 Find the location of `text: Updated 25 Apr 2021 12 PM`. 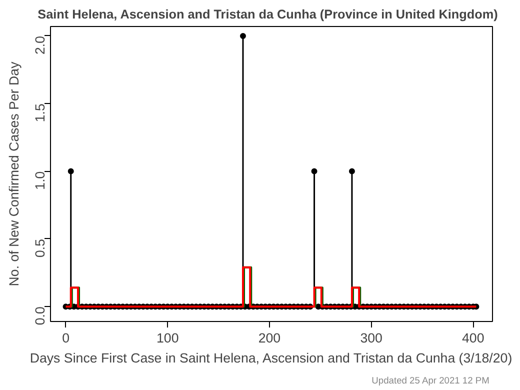

text: Updated 25 Apr 2021 12 PM is located at coordinates (431, 381).